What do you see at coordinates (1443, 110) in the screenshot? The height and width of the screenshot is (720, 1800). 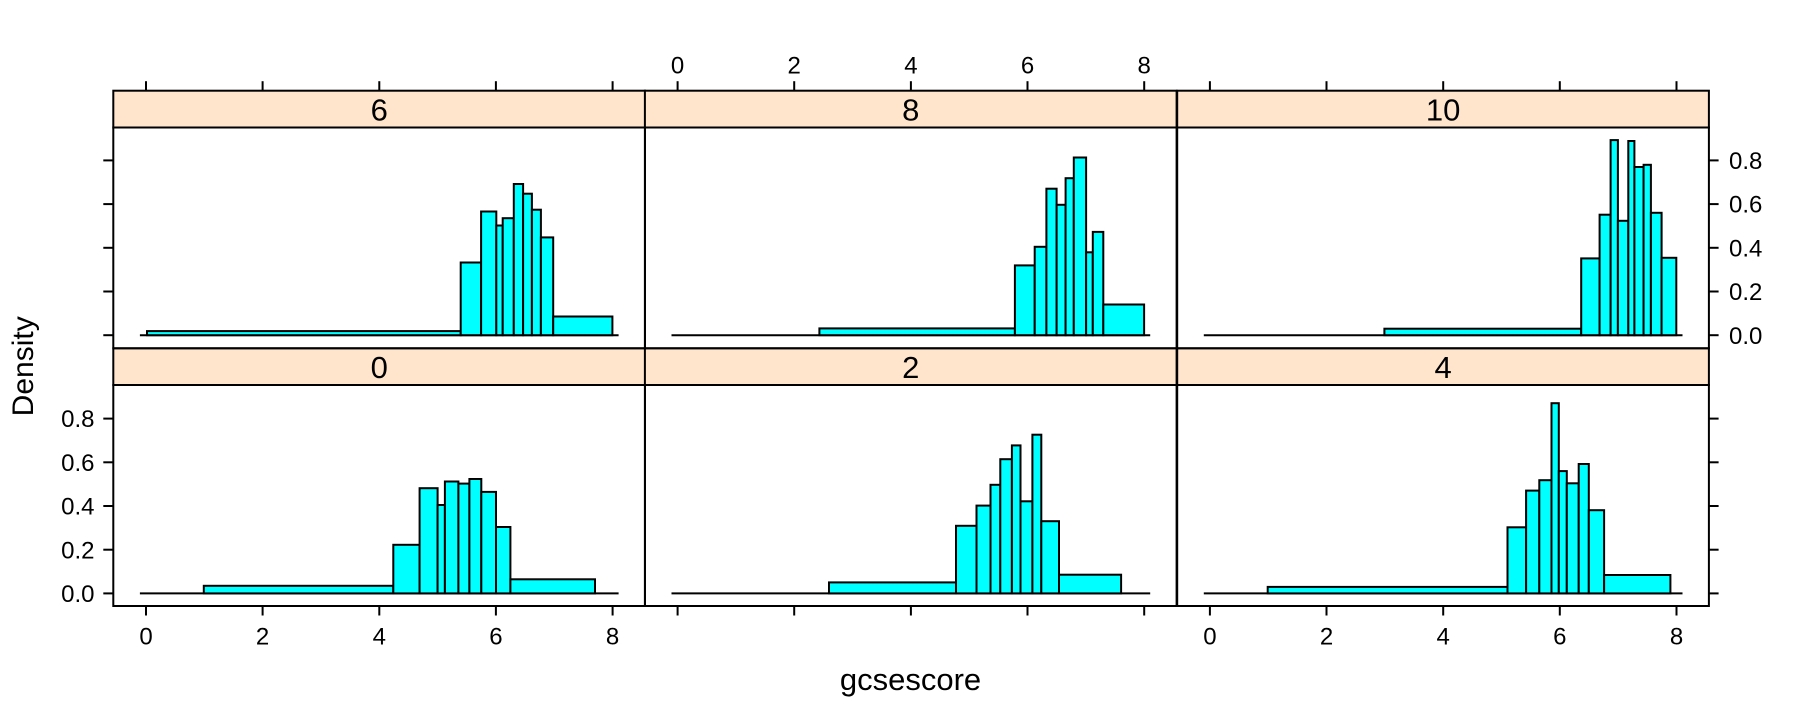 I see `svg-text: 10` at bounding box center [1443, 110].